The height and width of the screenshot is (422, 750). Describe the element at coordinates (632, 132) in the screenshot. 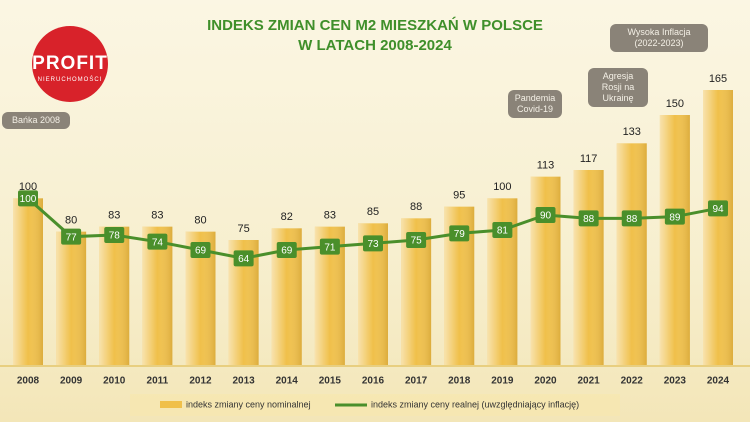

I see `value-label: 133` at that location.